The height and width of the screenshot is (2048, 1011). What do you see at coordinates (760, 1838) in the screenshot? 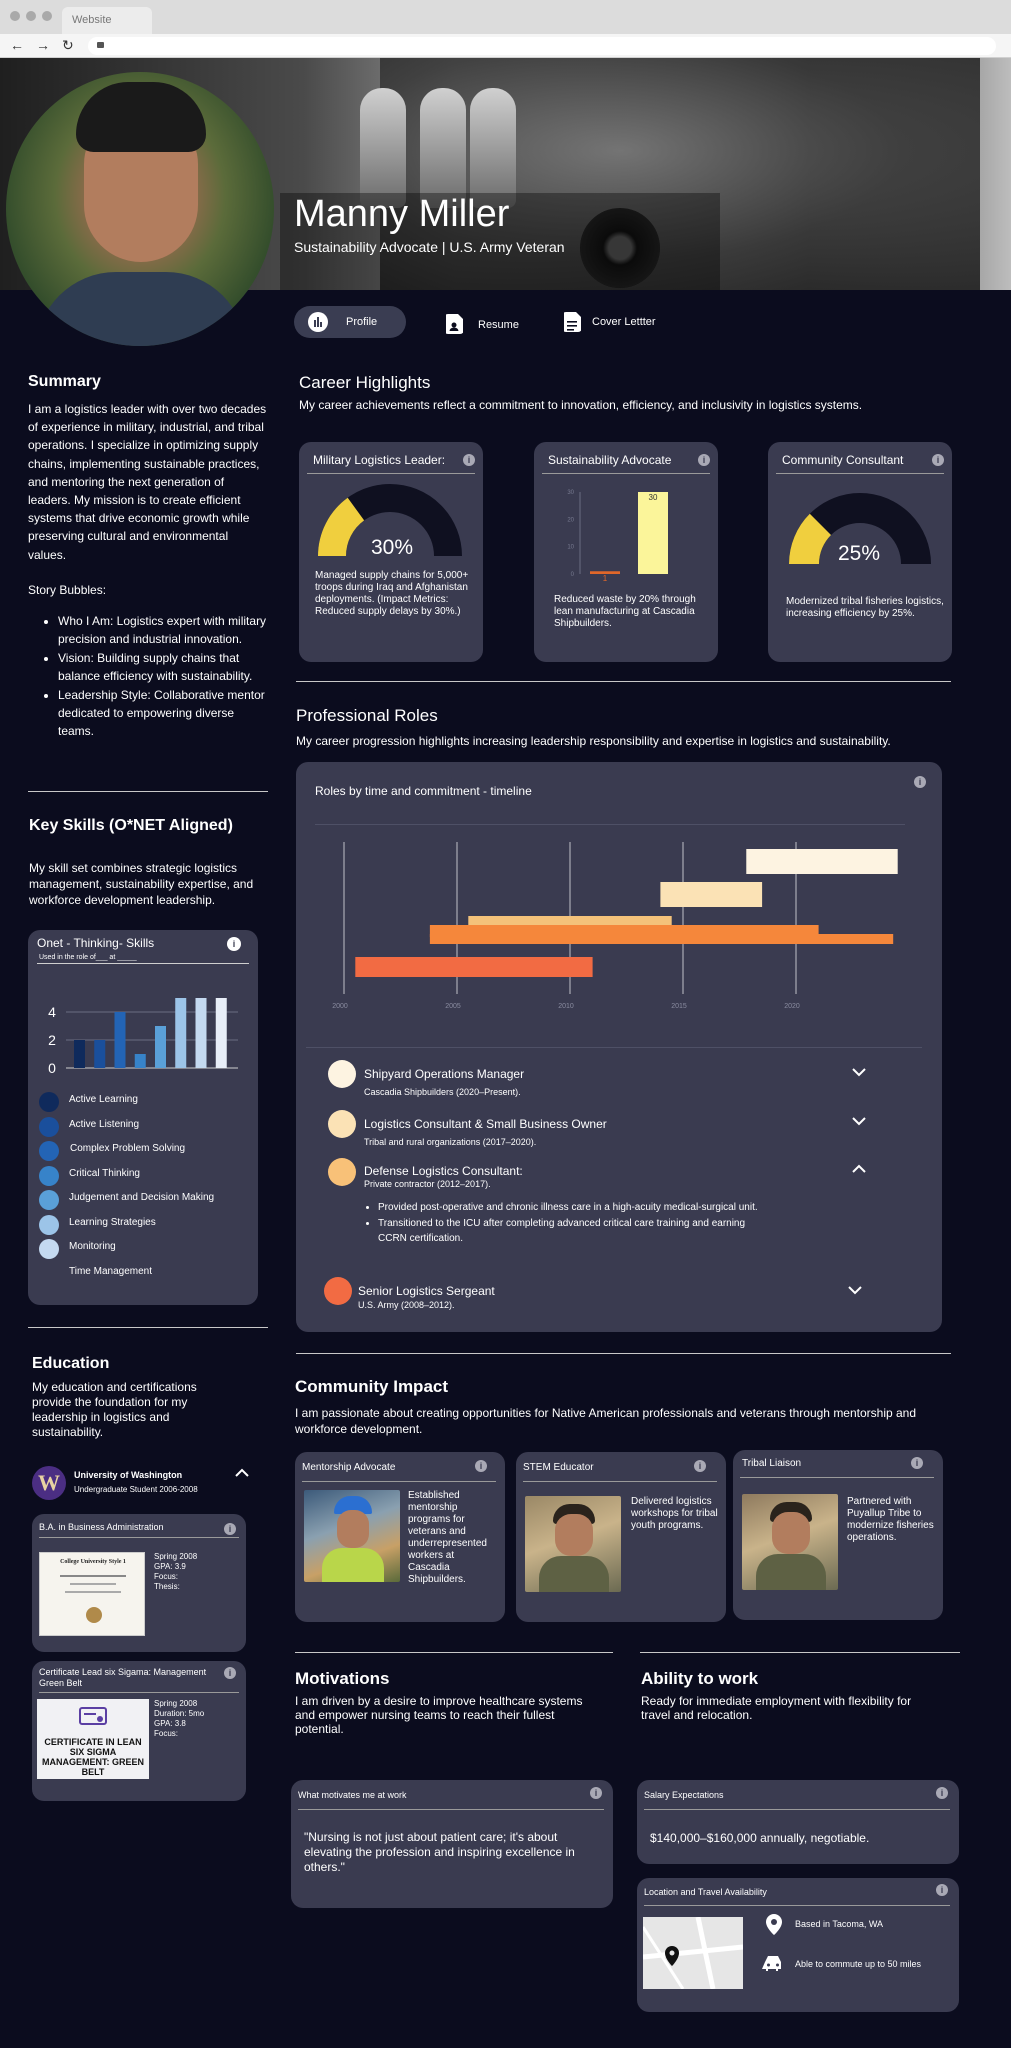
I see `salary-value: $140,000–$160,000 annually, negotiable.` at bounding box center [760, 1838].